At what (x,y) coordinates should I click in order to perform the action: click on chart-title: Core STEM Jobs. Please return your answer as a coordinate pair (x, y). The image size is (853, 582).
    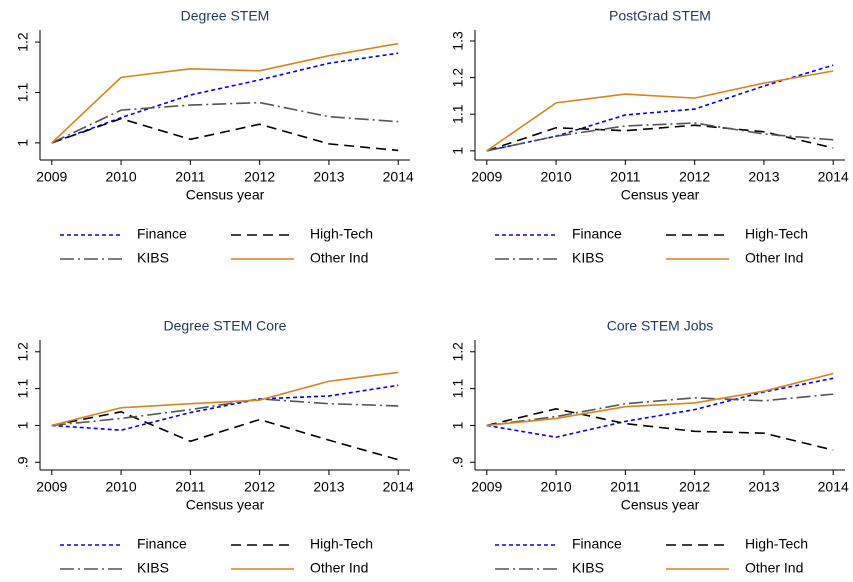
    Looking at the image, I should click on (660, 326).